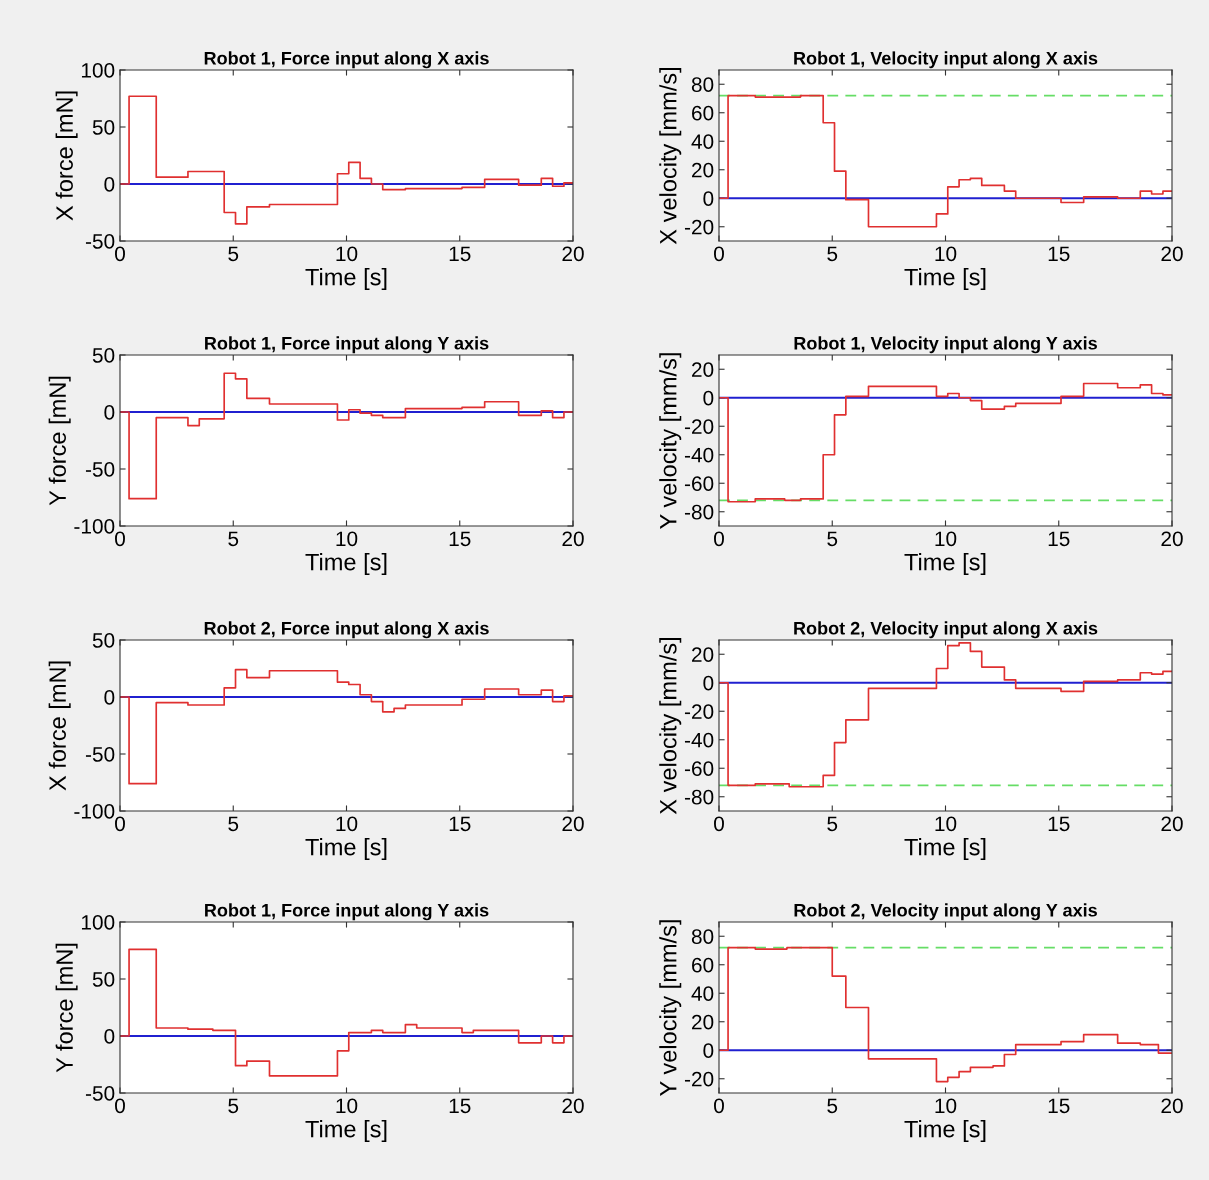 Image resolution: width=1209 pixels, height=1180 pixels. What do you see at coordinates (346, 60) in the screenshot?
I see `chart-title: Robot 1, Force input along X axis` at bounding box center [346, 60].